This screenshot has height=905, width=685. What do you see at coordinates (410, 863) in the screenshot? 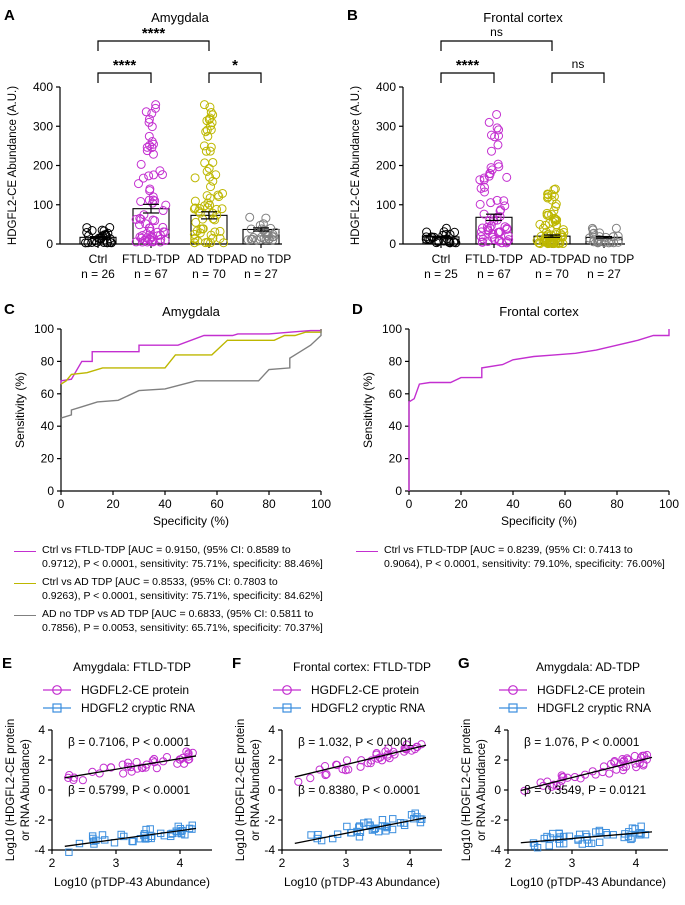
I see `x-tick-label: 4` at bounding box center [410, 863].